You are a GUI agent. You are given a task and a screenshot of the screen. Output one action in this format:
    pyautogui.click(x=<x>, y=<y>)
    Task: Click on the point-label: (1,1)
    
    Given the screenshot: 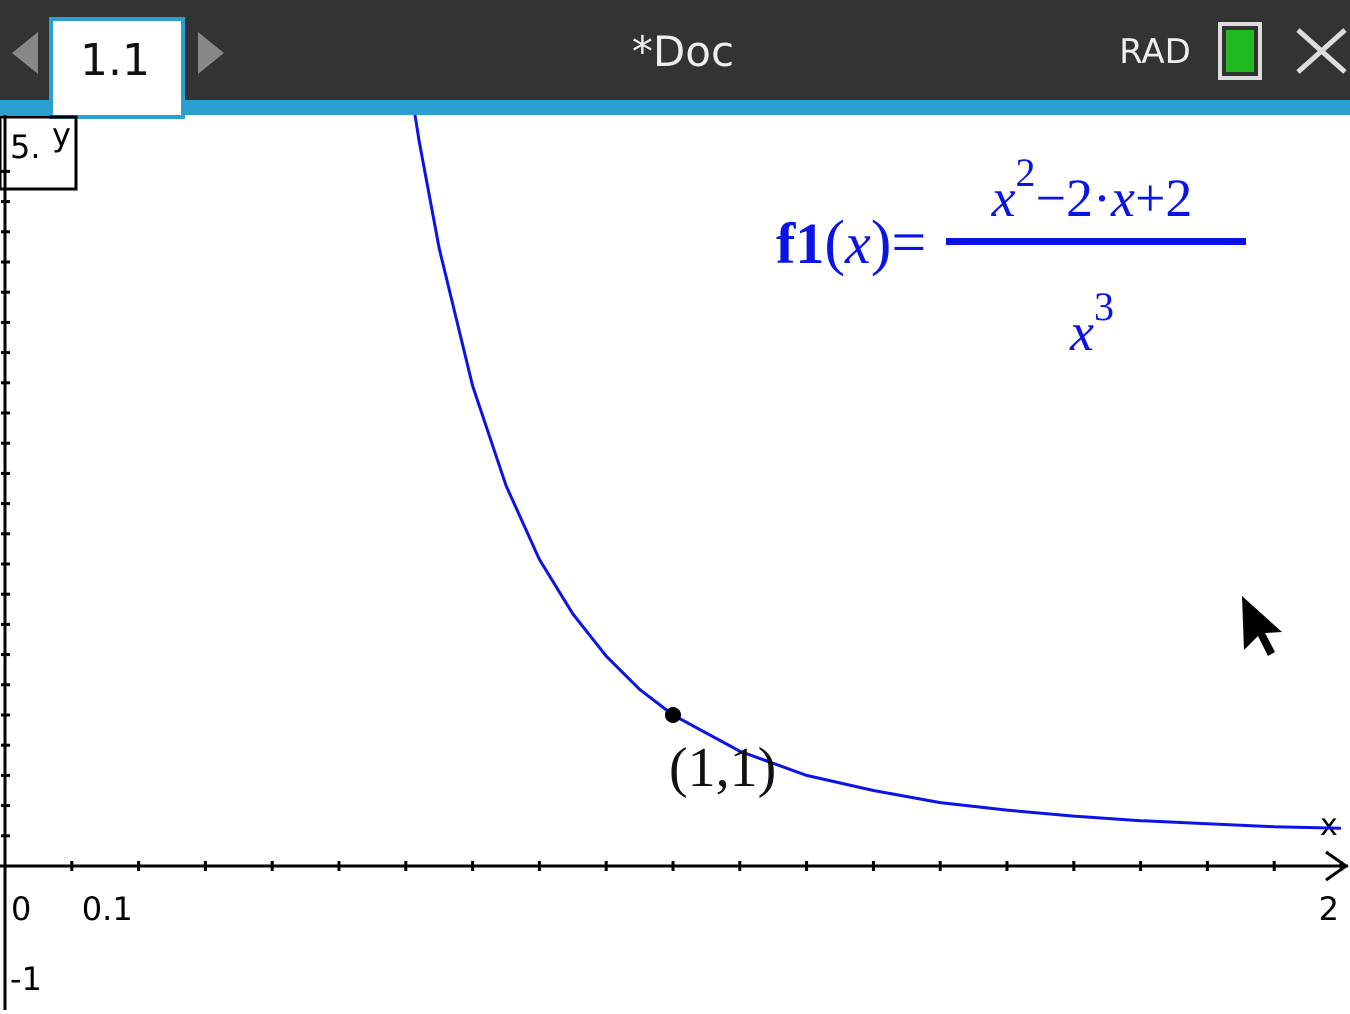 What is the action you would take?
    pyautogui.click(x=722, y=768)
    